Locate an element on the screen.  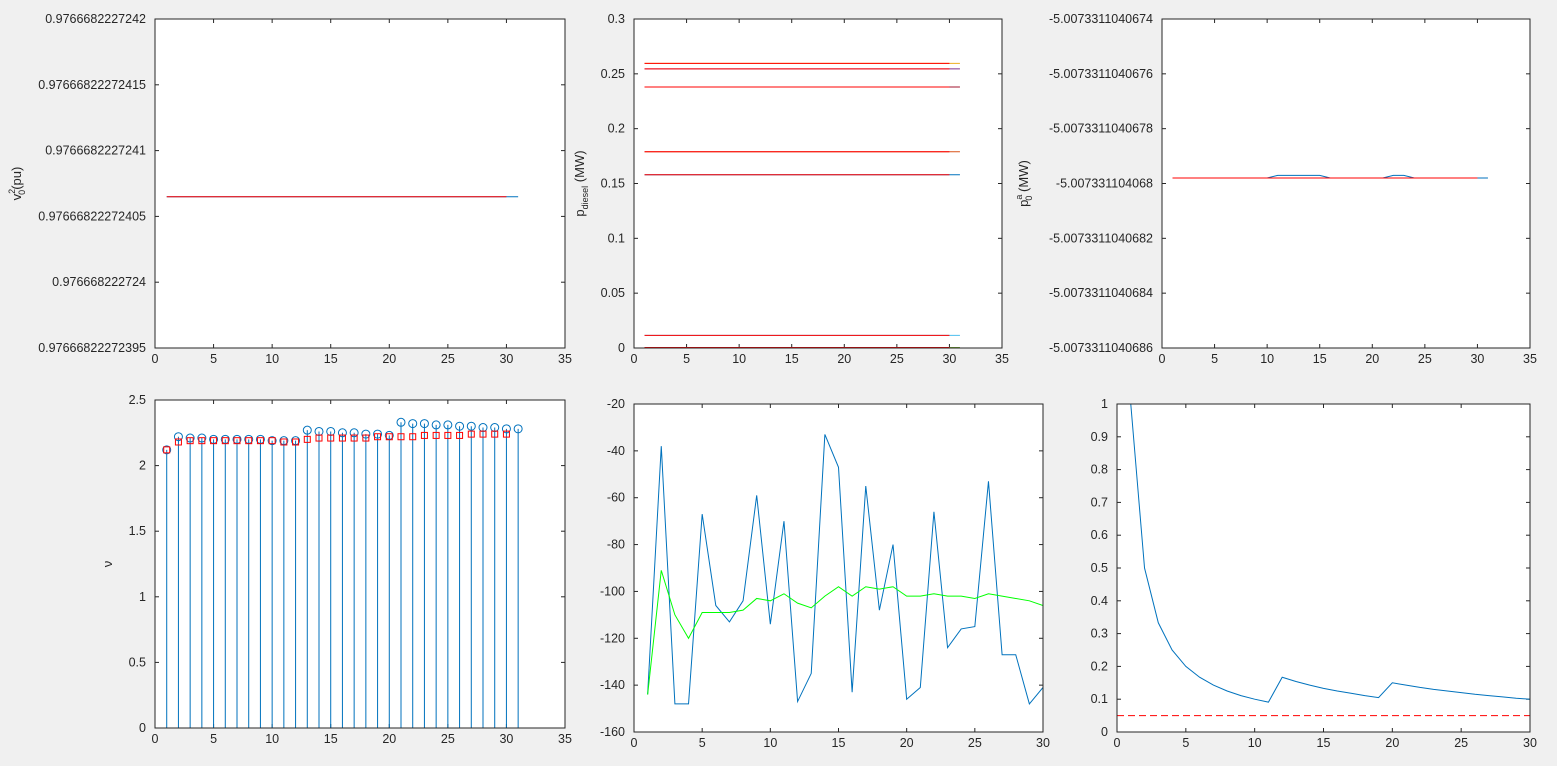
y-tick-label: 0.3 is located at coordinates (616, 19).